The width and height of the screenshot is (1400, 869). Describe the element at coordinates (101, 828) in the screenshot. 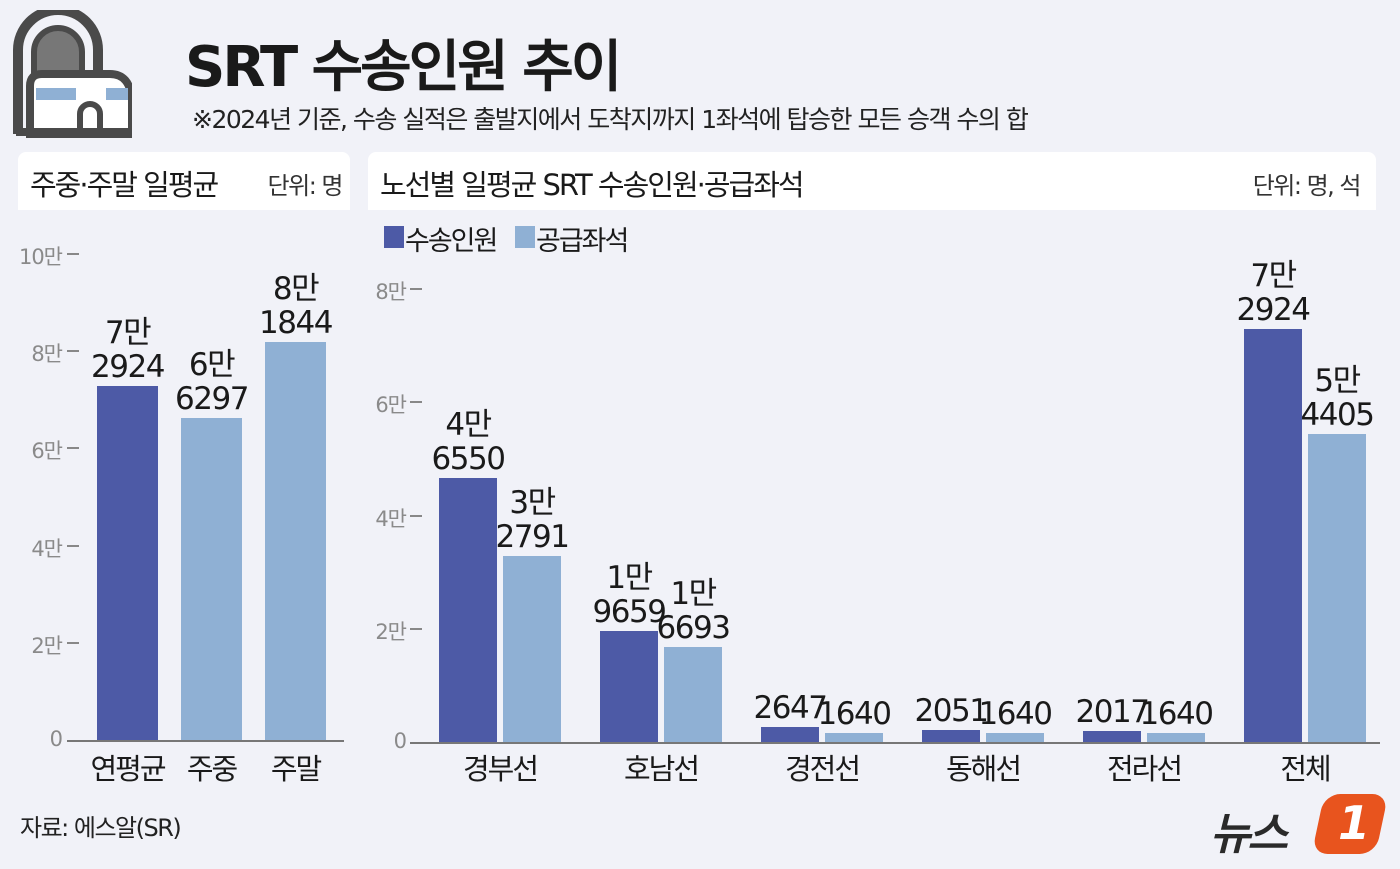

I see `source-note: 자료: 에스알(SR)` at that location.